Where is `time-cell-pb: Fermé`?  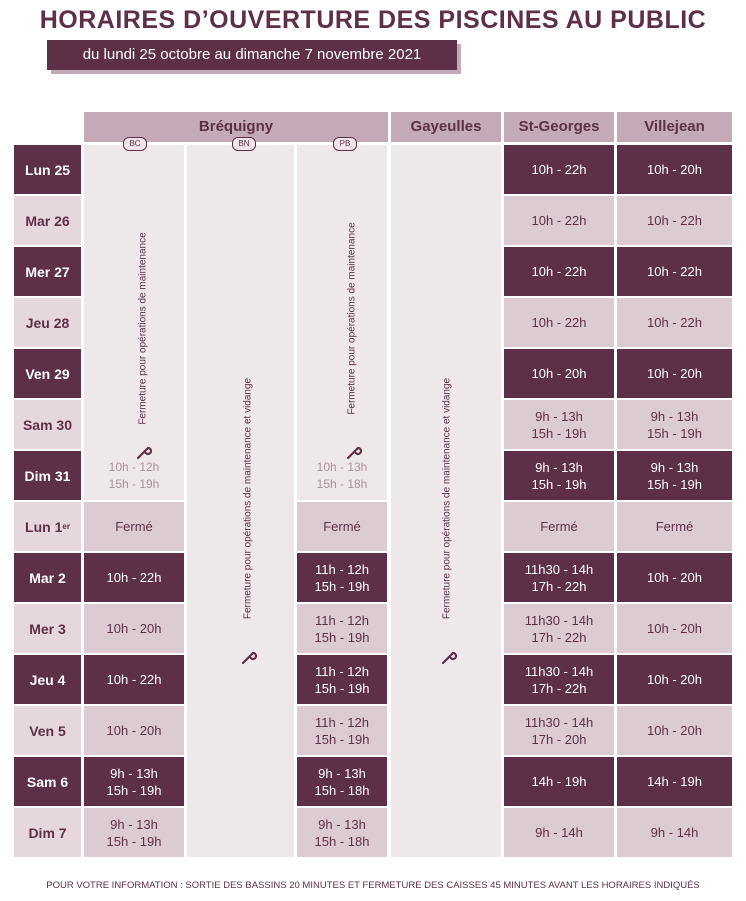 time-cell-pb: Fermé is located at coordinates (342, 526).